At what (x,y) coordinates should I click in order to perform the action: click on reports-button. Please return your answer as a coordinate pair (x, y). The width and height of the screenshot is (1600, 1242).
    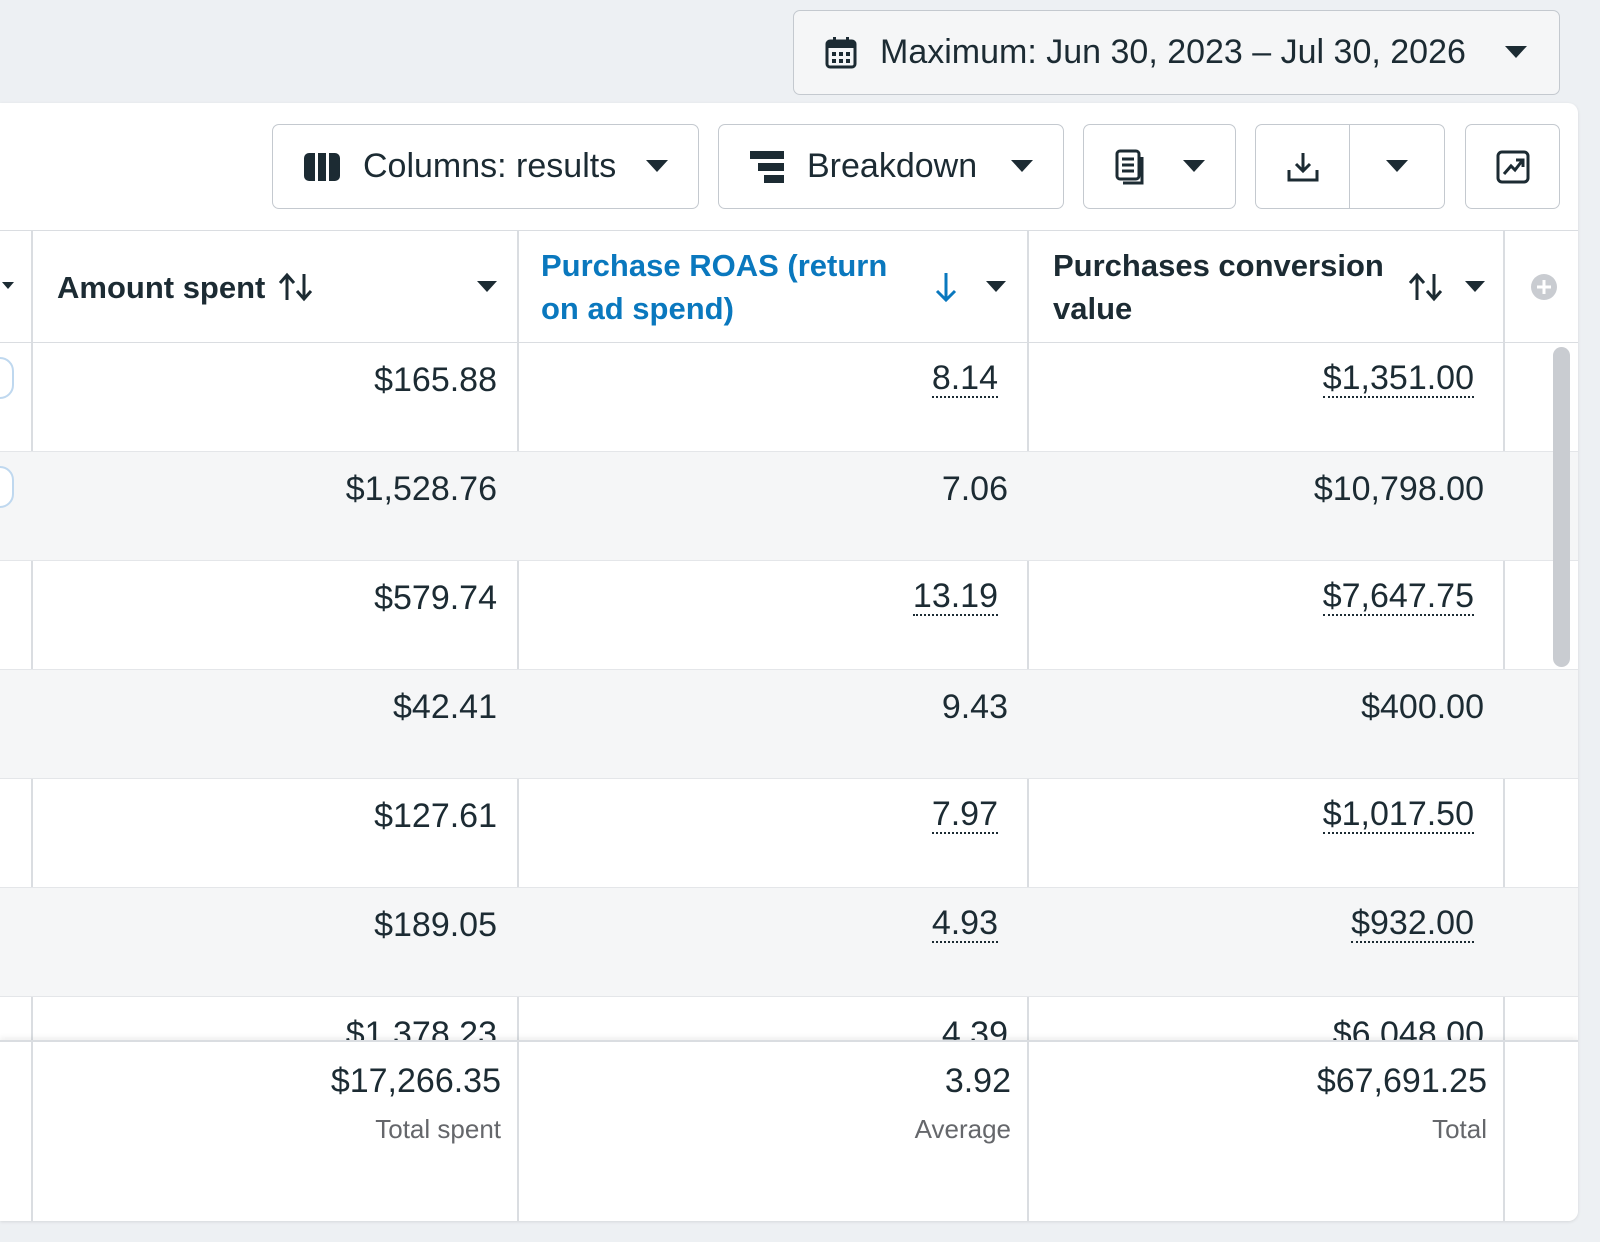
    Looking at the image, I should click on (1159, 166).